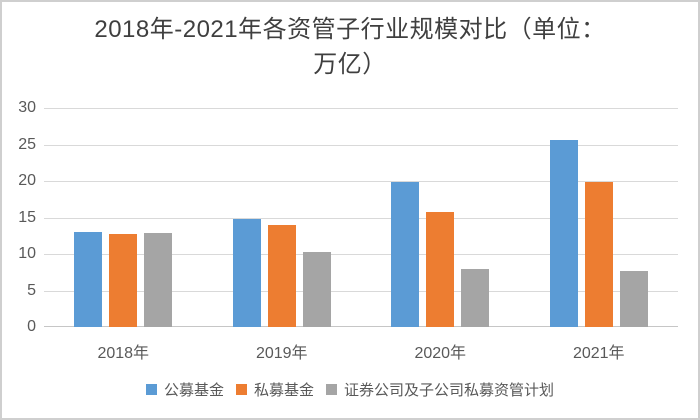 The image size is (700, 420). Describe the element at coordinates (350, 29) in the screenshot. I see `chart-title-line1: 2018年-2021年各资管子行业规模对比（单位：` at that location.